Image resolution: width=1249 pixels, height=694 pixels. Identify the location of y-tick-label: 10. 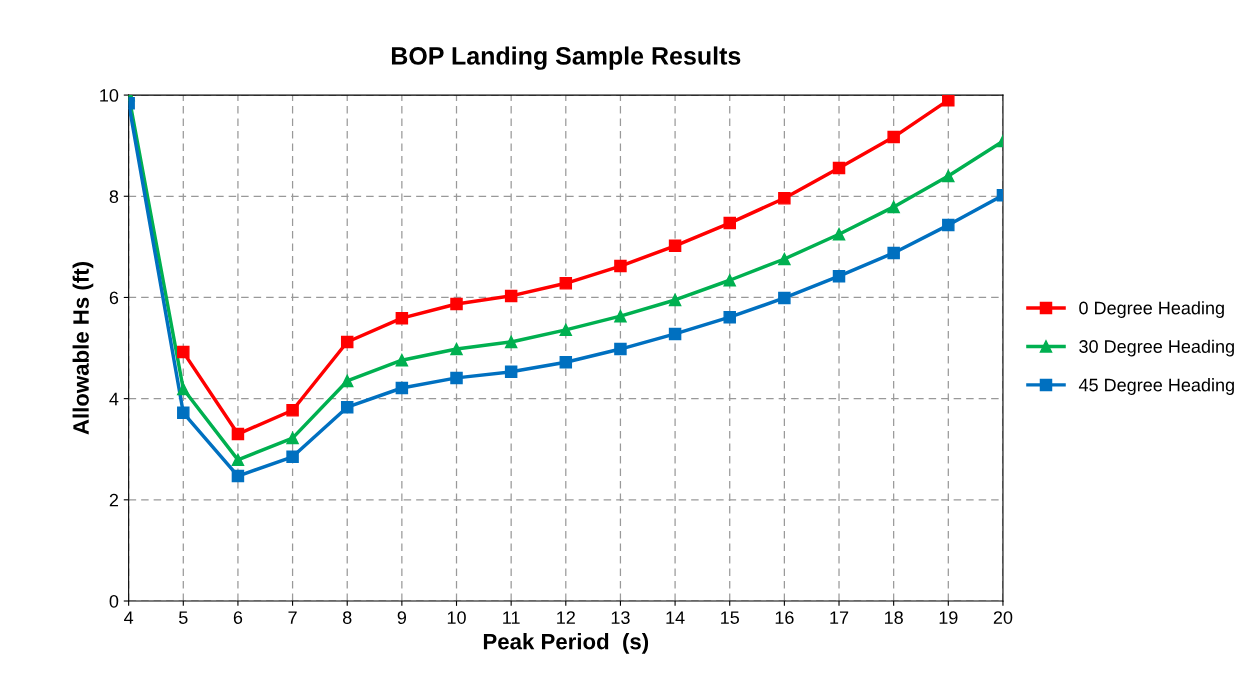
(109, 95).